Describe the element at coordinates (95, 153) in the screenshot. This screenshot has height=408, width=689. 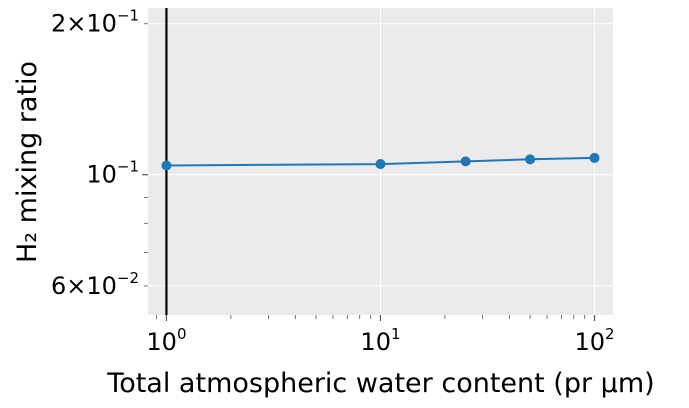
I see `y-tick-labels: 2×10⁻¹ 10−1 6×10⁻²` at that location.